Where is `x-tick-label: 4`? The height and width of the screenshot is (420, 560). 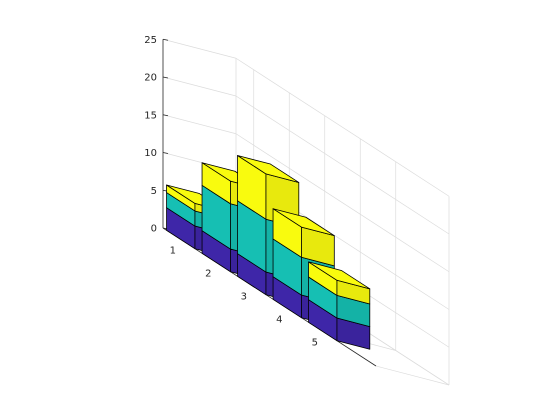
x-tick-label: 4 is located at coordinates (279, 320).